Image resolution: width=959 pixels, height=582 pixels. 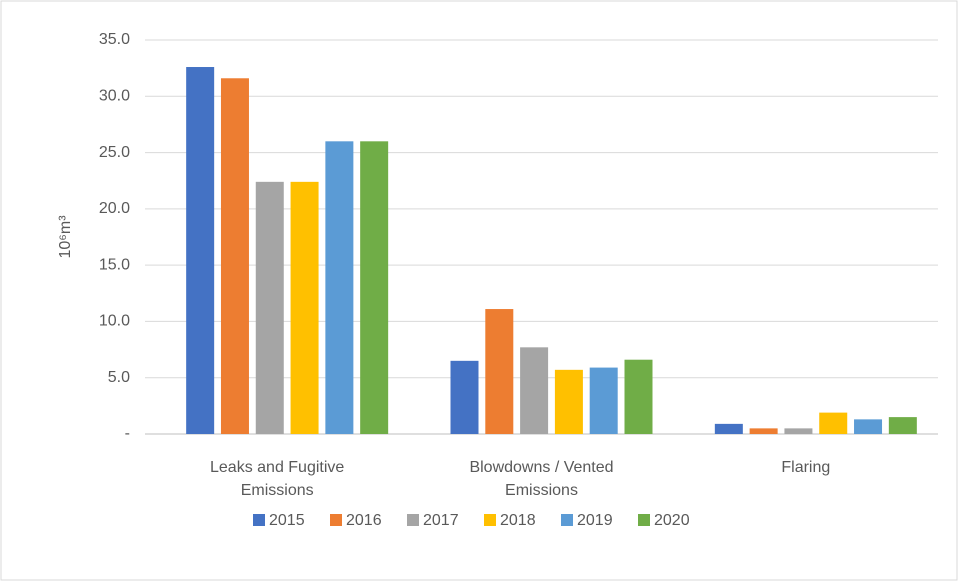 I want to click on x-tick-label: Leaks and Fugitive Emissions, so click(x=277, y=479).